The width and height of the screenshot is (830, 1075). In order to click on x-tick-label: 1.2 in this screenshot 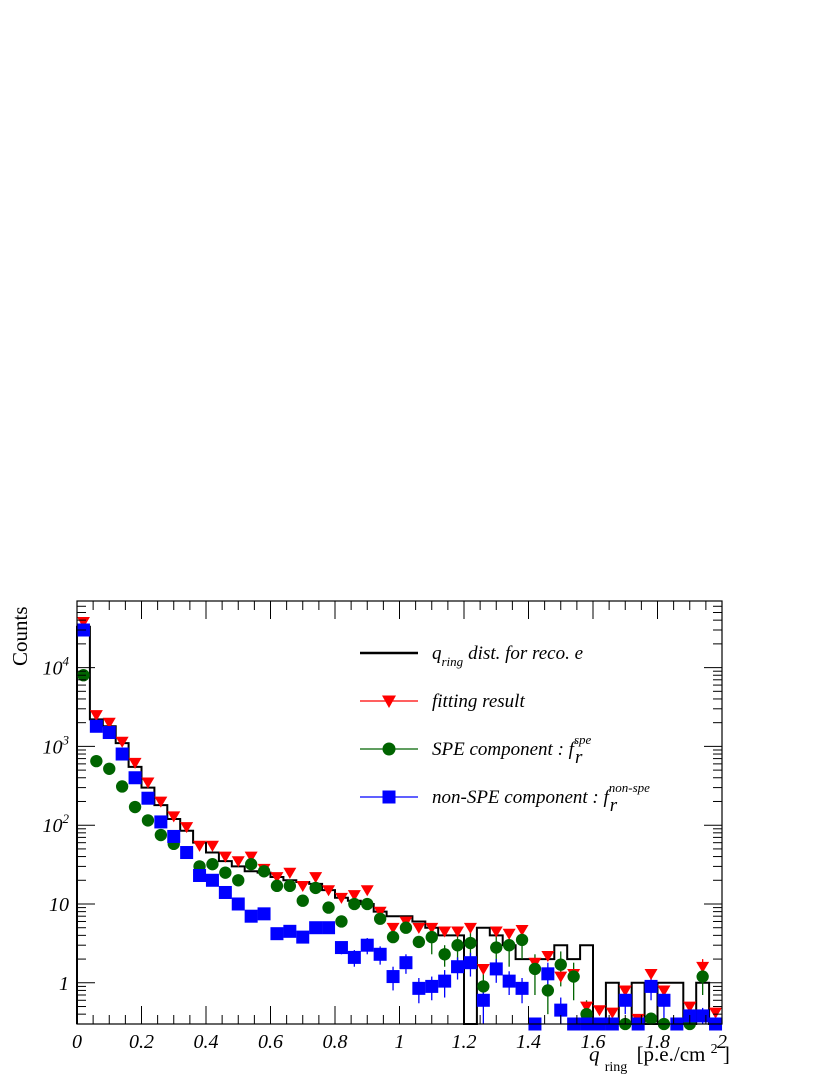, I will do `click(464, 1042)`.